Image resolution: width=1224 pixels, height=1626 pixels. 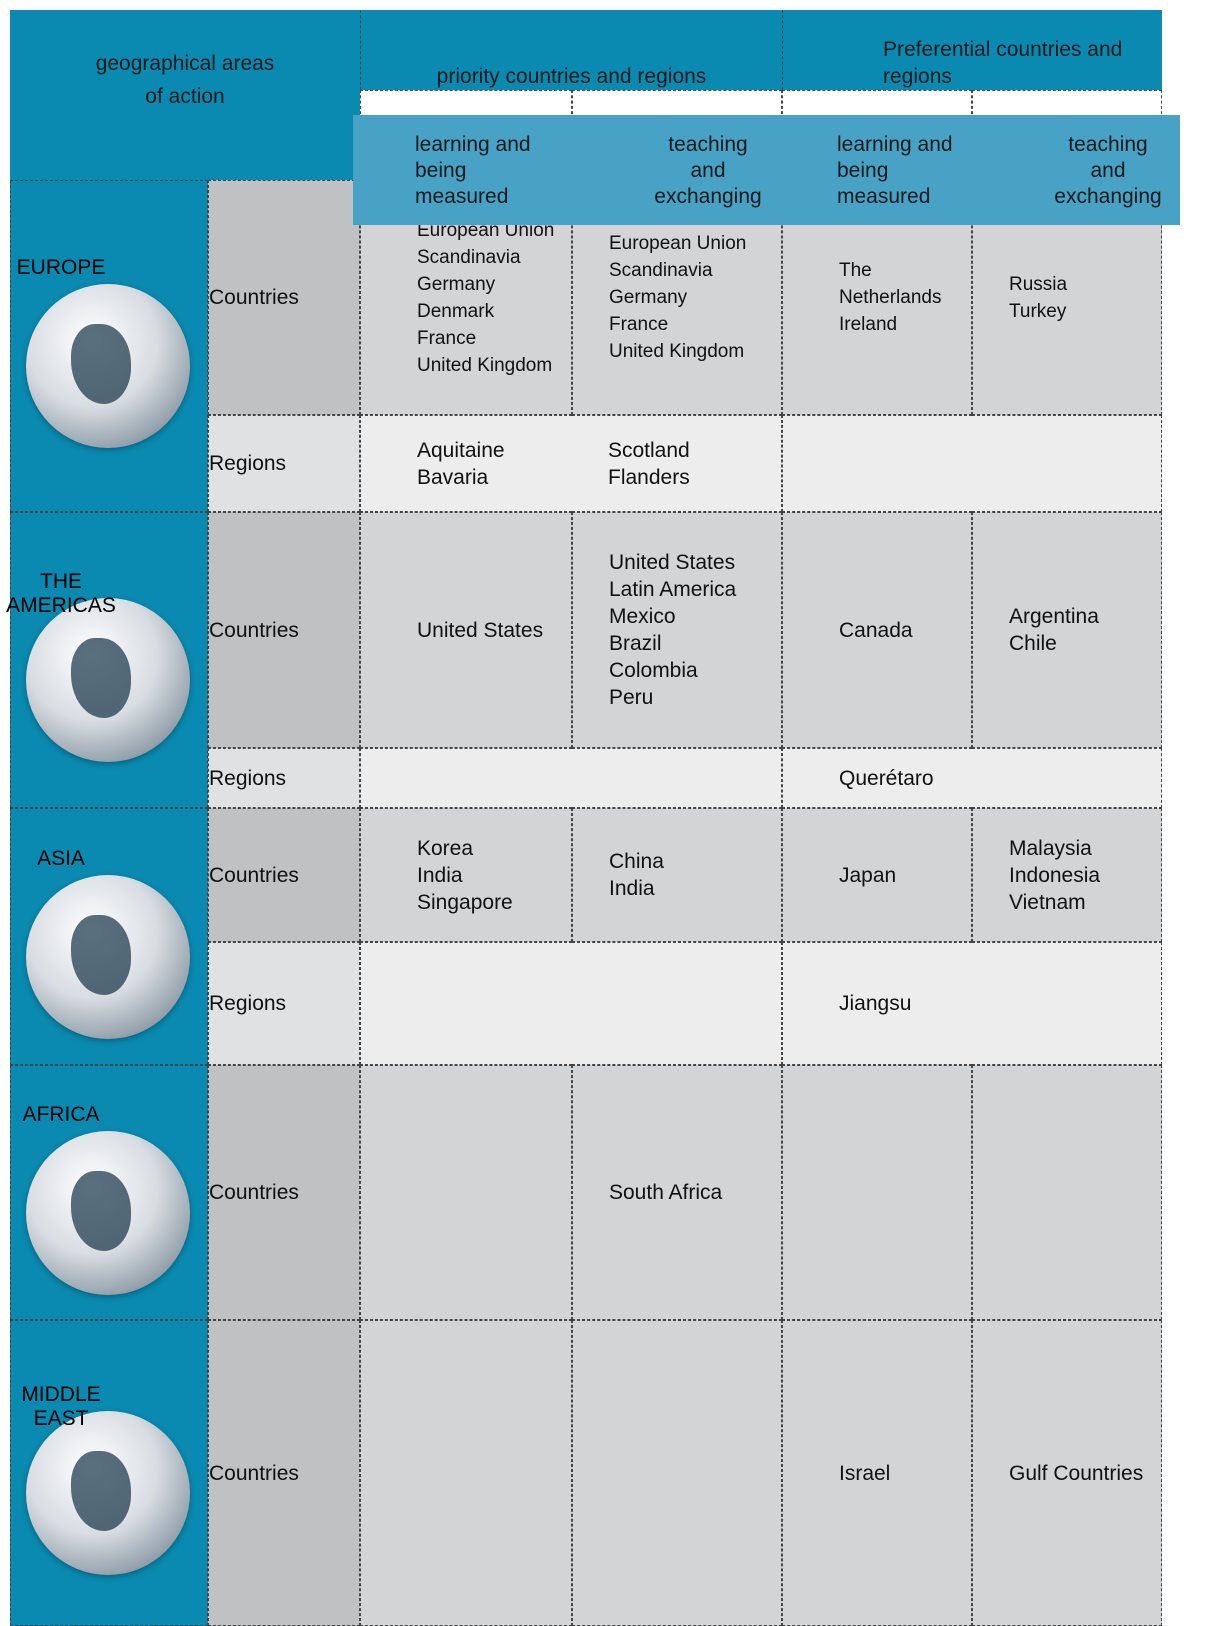 I want to click on group-header: Preferential countries and regions, so click(x=972, y=50).